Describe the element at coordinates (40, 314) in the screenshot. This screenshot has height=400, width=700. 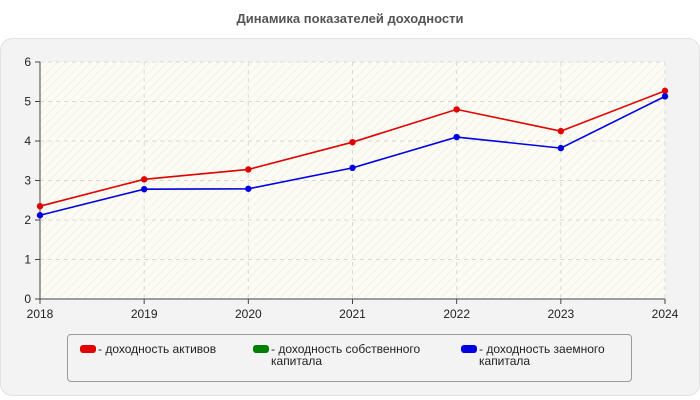
I see `x-tick-label: 2018` at that location.